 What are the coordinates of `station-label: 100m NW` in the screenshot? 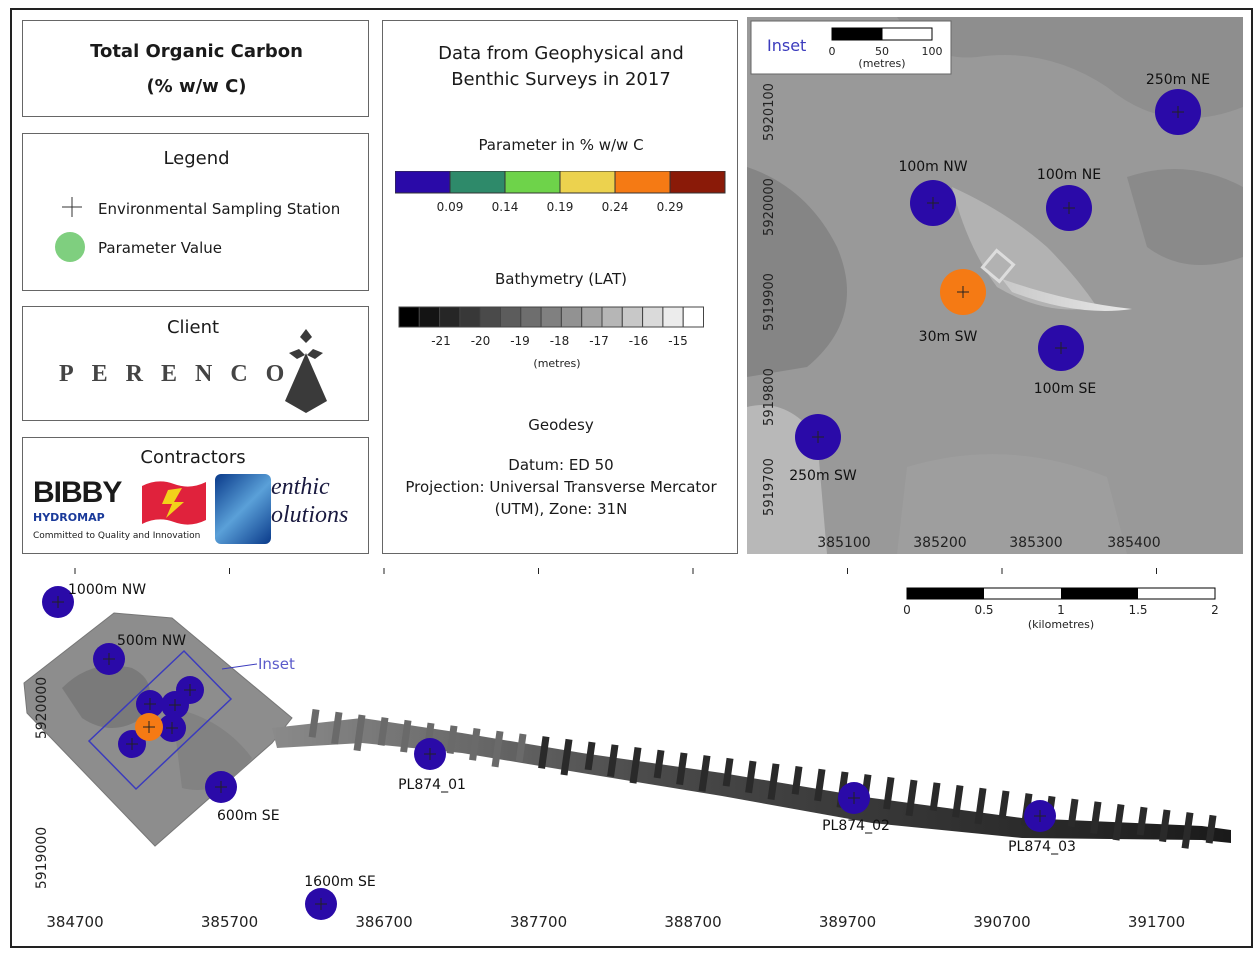 It's located at (932, 167).